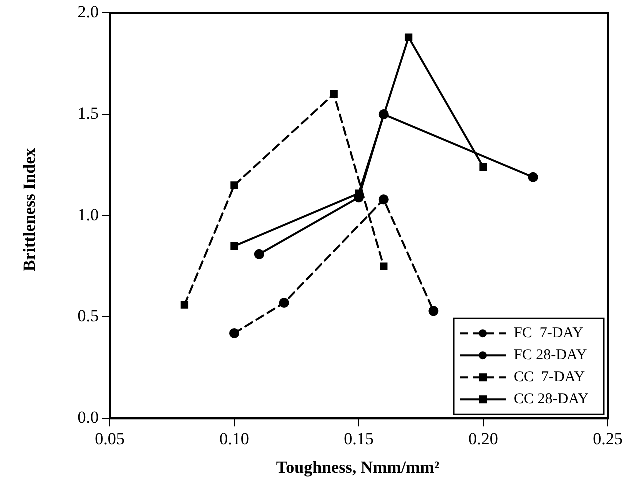  I want to click on x-tick-label: 0.15, so click(359, 438).